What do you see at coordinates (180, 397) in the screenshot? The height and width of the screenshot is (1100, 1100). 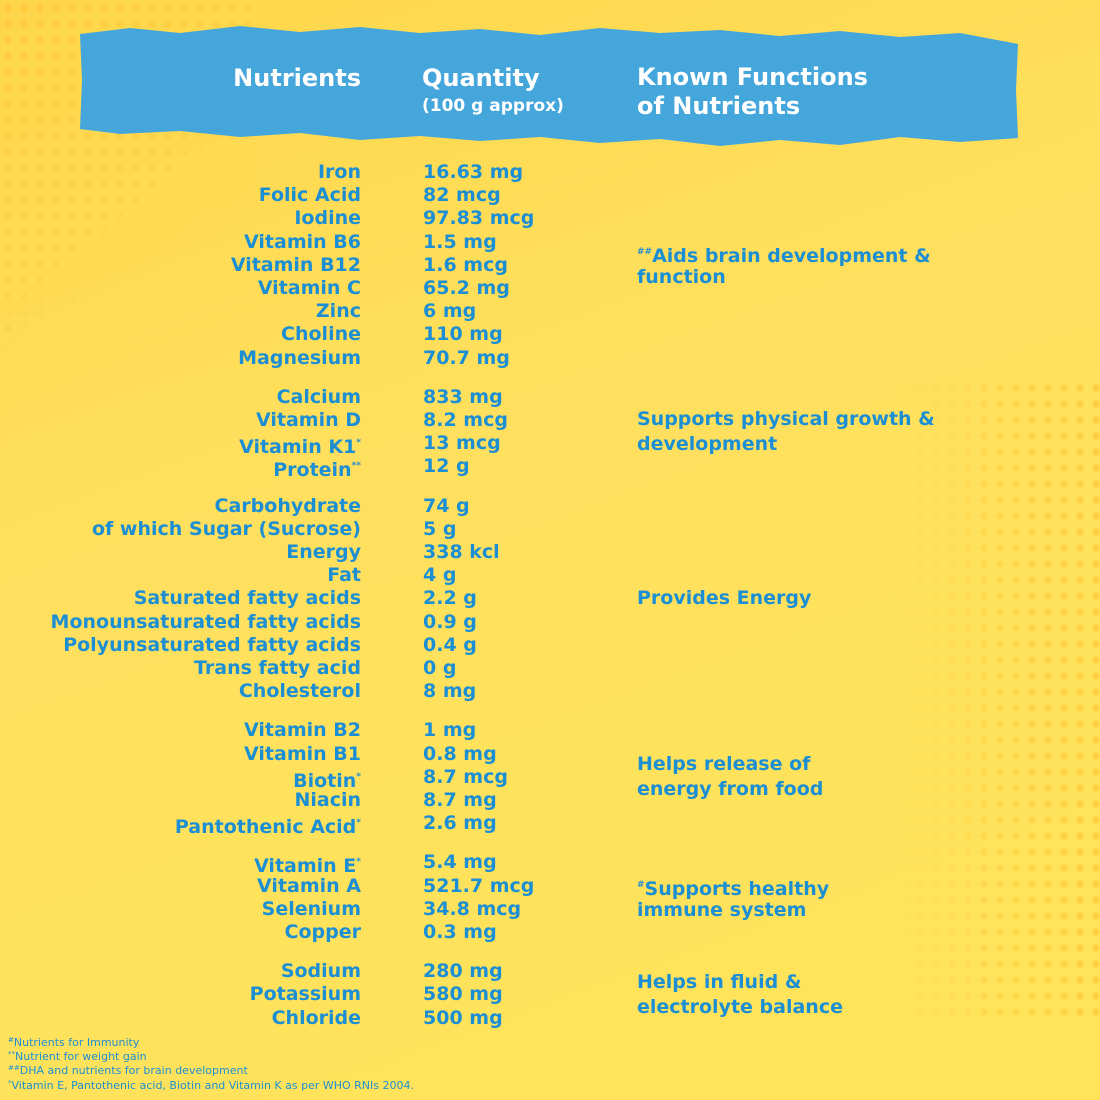 I see `nutrient-name: Calcium` at bounding box center [180, 397].